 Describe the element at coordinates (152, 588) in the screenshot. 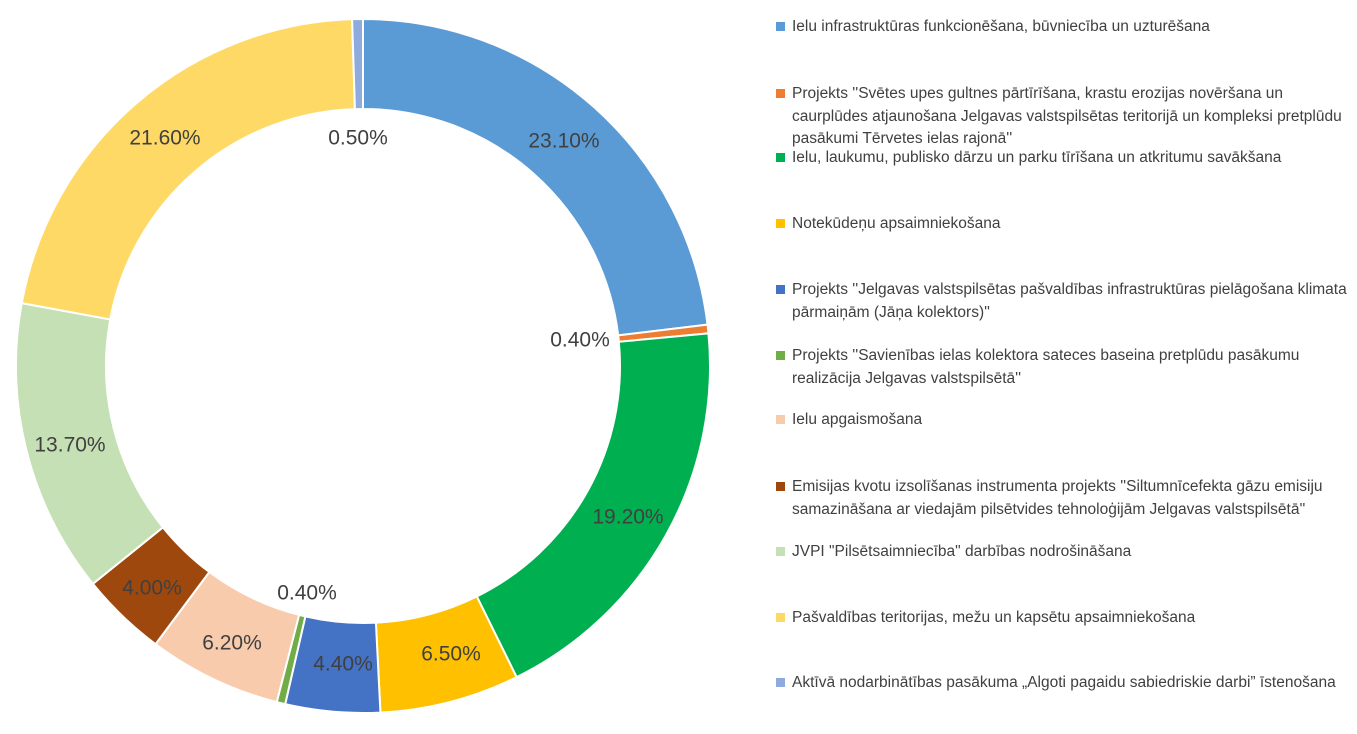

I see `slice-data-label: 4.00%` at that location.